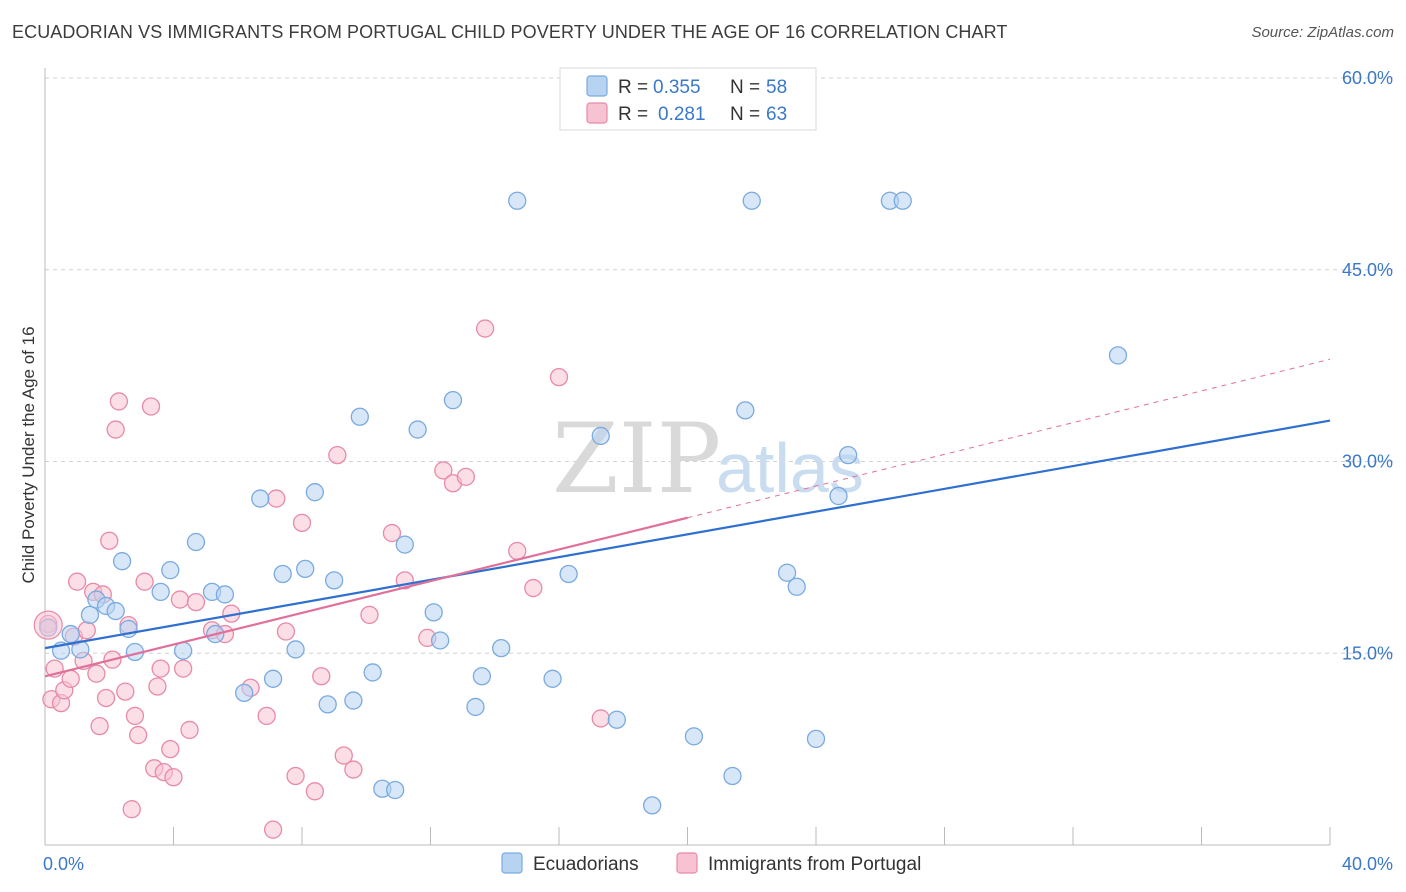 The image size is (1406, 892). What do you see at coordinates (688, 99) in the screenshot?
I see `top-legend: R = 0.355 N = 58 R = 0.281 N = 63` at bounding box center [688, 99].